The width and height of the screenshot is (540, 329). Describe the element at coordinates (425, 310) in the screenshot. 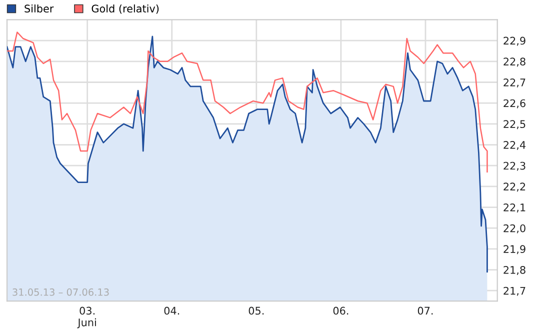

I see `x-tick-label: 07.` at that location.